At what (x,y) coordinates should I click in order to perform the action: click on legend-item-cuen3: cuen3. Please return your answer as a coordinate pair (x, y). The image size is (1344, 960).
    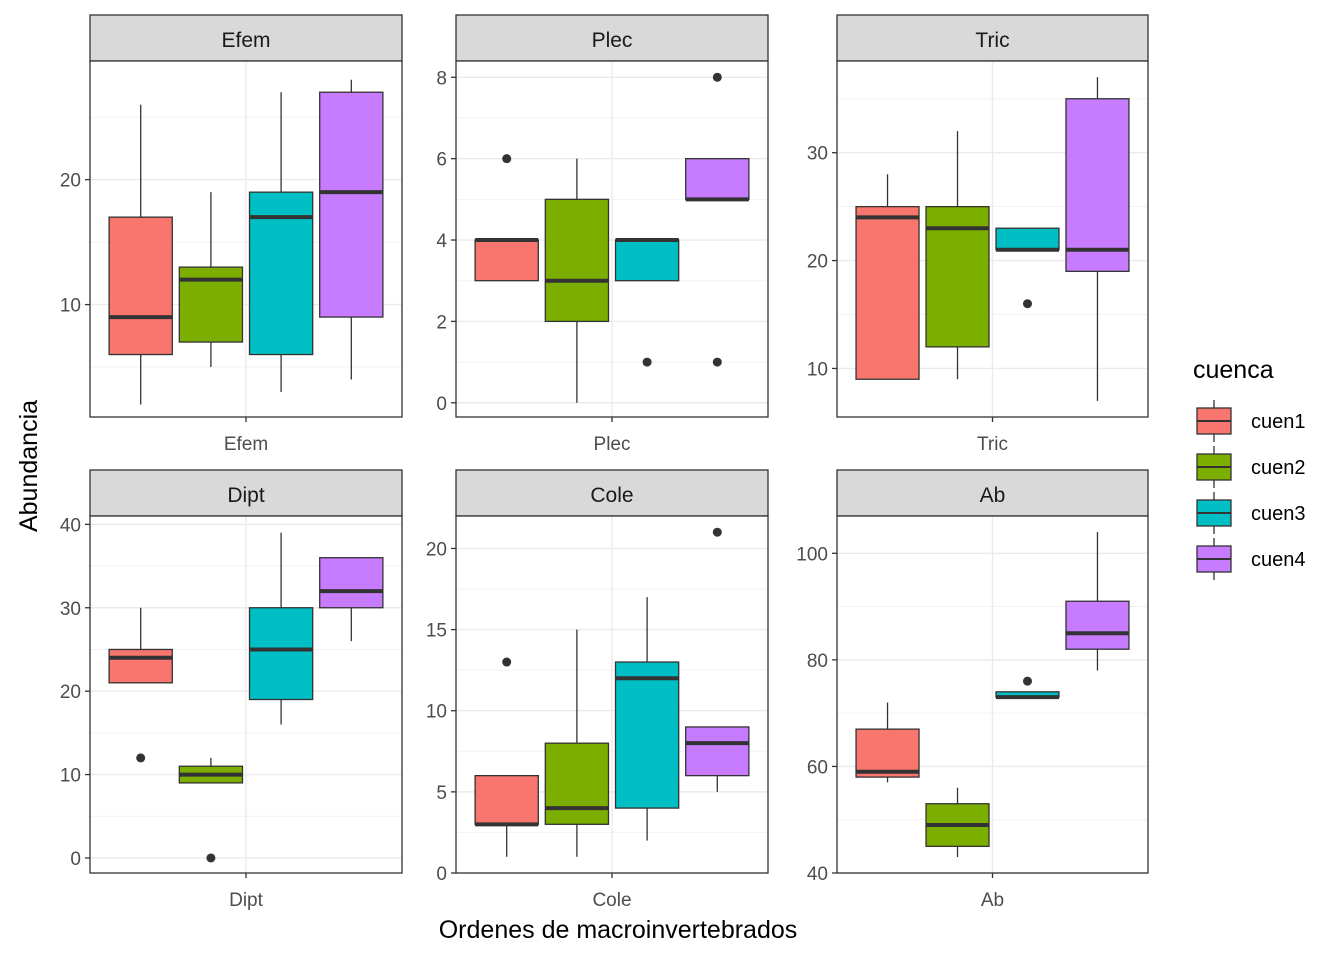
    Looking at the image, I should click on (1250, 513).